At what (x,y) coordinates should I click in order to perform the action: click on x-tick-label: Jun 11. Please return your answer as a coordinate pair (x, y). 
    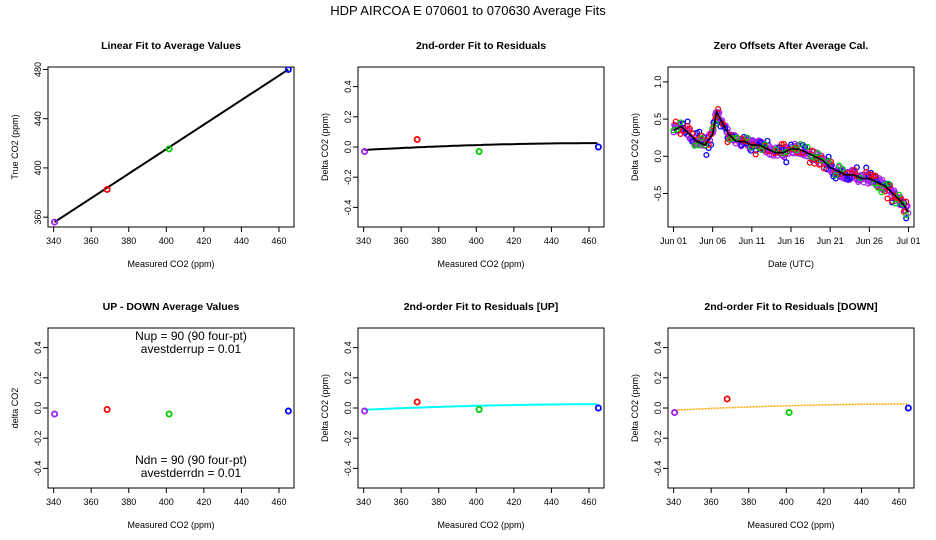
    Looking at the image, I should click on (752, 241).